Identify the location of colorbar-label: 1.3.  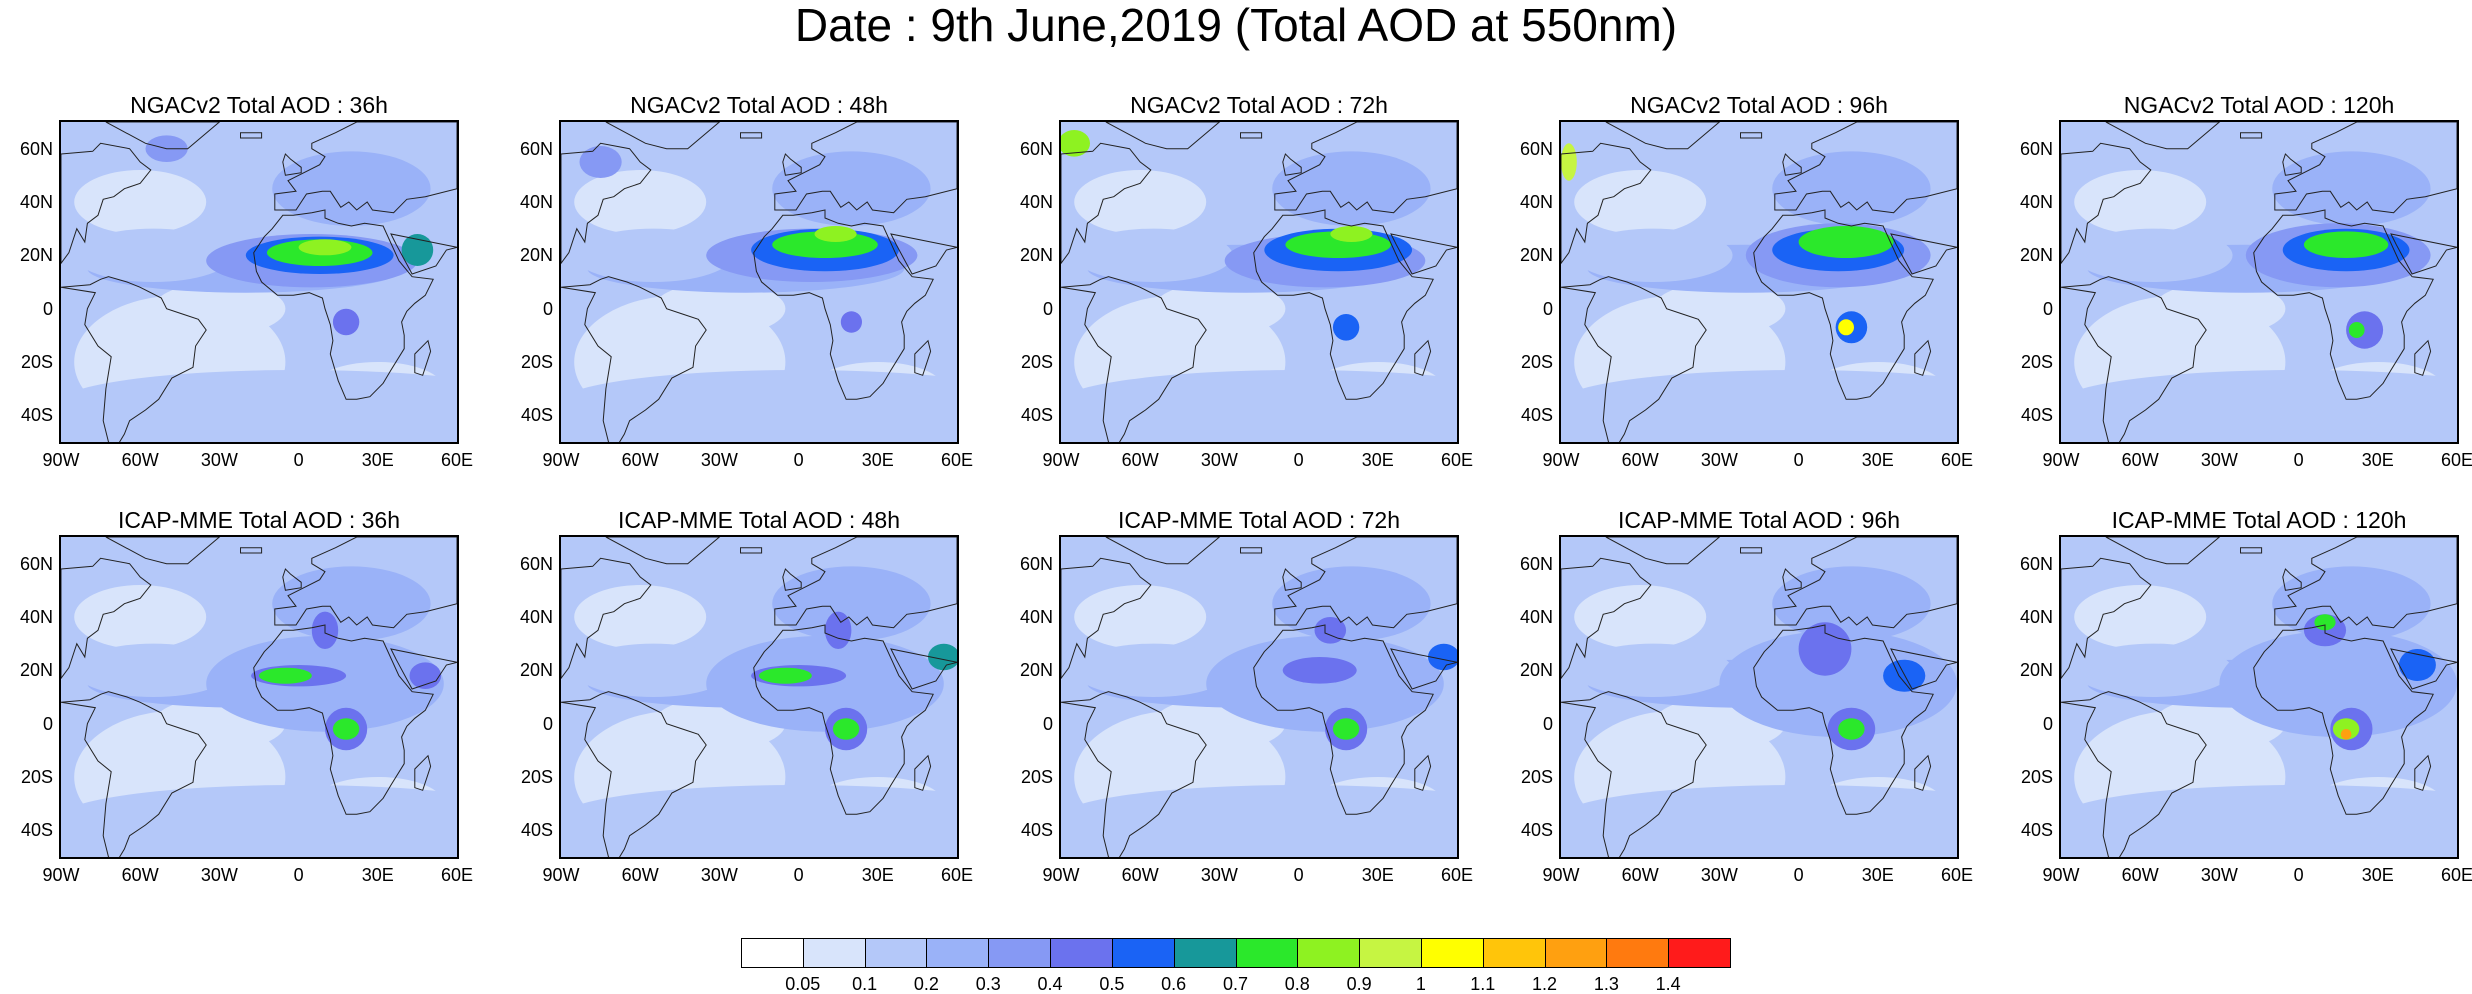
(1606, 984).